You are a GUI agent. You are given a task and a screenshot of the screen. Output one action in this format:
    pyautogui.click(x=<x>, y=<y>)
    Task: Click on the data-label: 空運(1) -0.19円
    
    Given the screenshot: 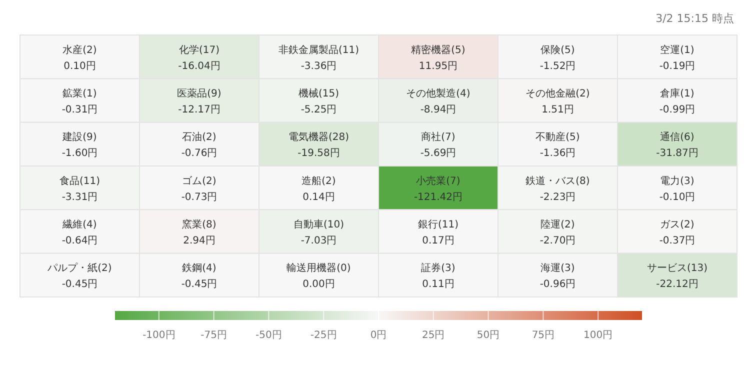 What is the action you would take?
    pyautogui.click(x=677, y=58)
    